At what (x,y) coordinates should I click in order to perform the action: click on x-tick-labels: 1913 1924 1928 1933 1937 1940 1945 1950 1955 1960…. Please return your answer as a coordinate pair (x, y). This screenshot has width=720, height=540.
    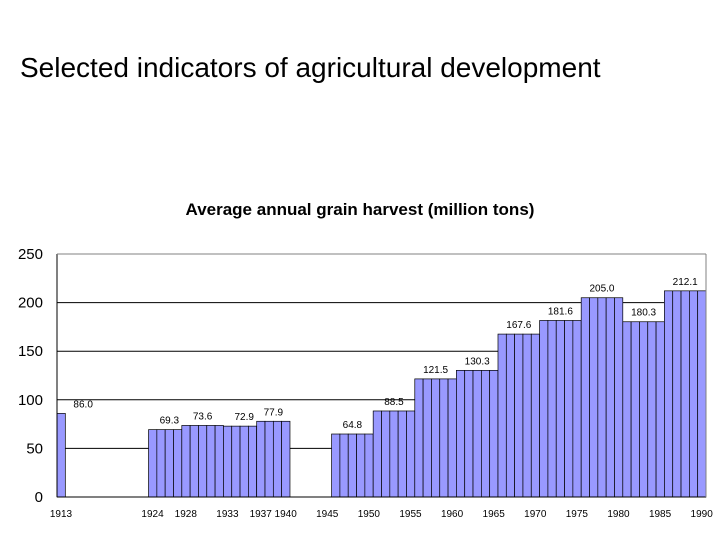
    Looking at the image, I should click on (381, 514).